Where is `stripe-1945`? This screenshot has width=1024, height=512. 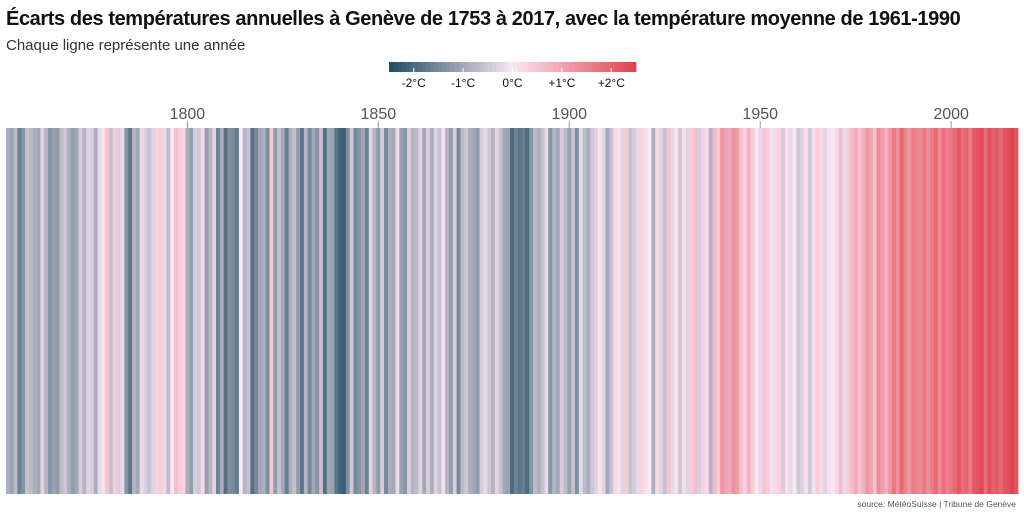 stripe-1945 is located at coordinates (741, 311).